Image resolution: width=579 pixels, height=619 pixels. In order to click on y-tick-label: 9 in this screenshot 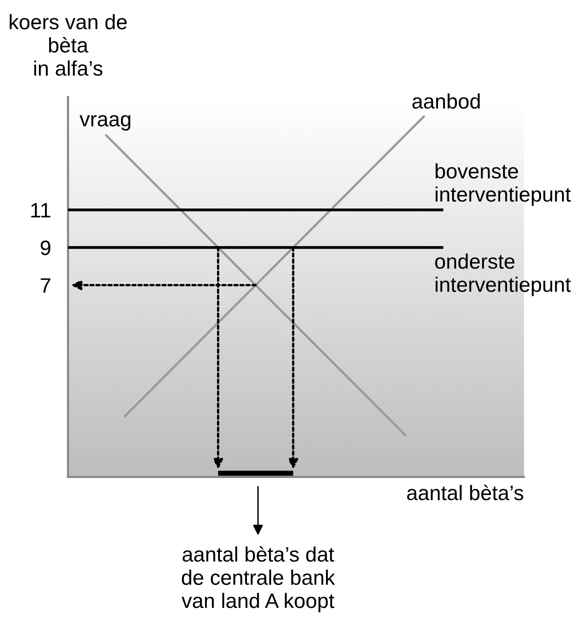, I will do `click(45, 248)`.